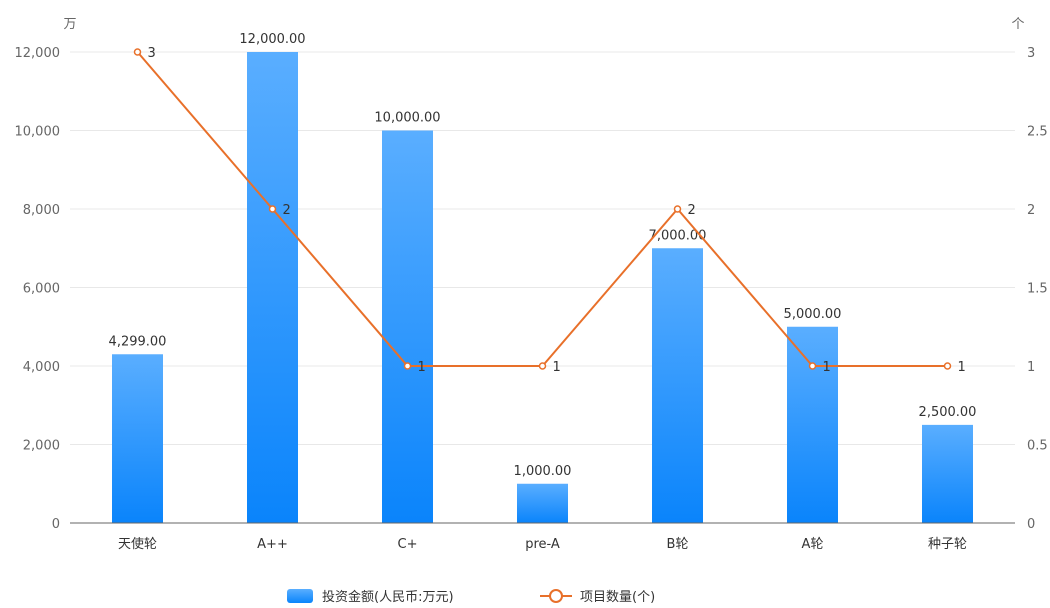 This screenshot has width=1050, height=608. I want to click on category-label: pre-A, so click(542, 544).